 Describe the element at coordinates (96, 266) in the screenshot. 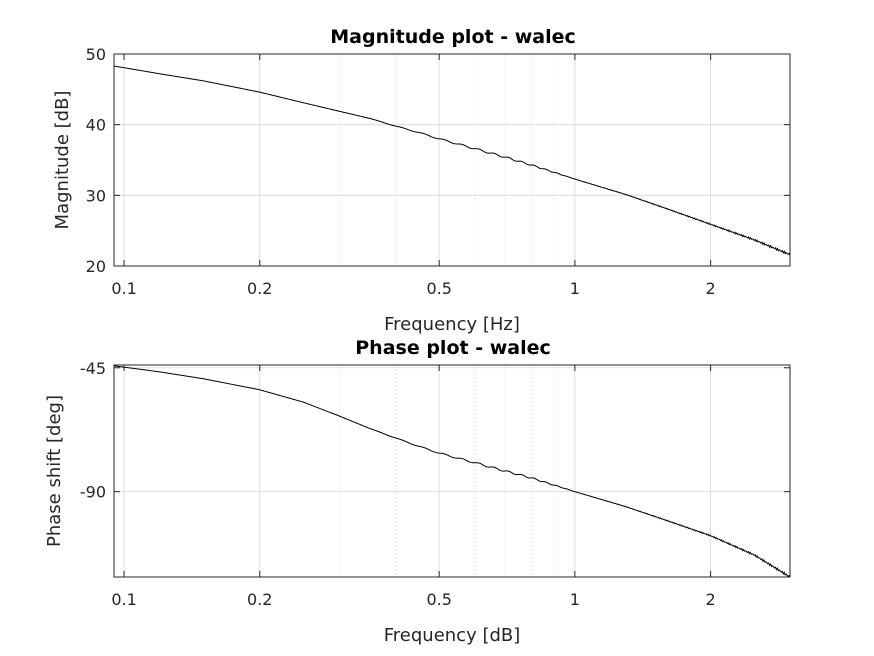

I see `magnitude-ytick-label: 20` at that location.